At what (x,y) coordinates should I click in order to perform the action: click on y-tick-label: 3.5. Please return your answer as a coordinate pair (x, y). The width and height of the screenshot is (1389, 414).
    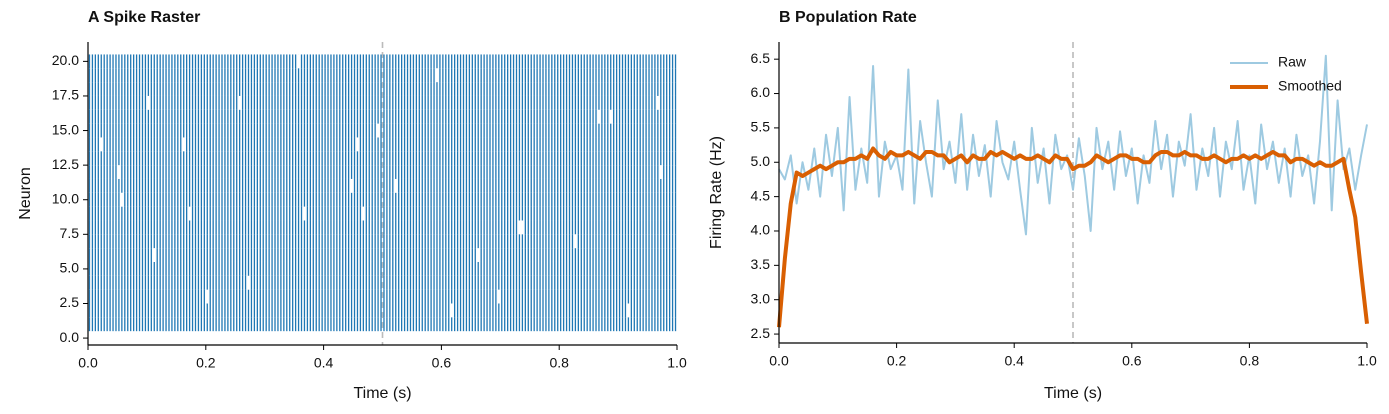
    Looking at the image, I should click on (761, 264).